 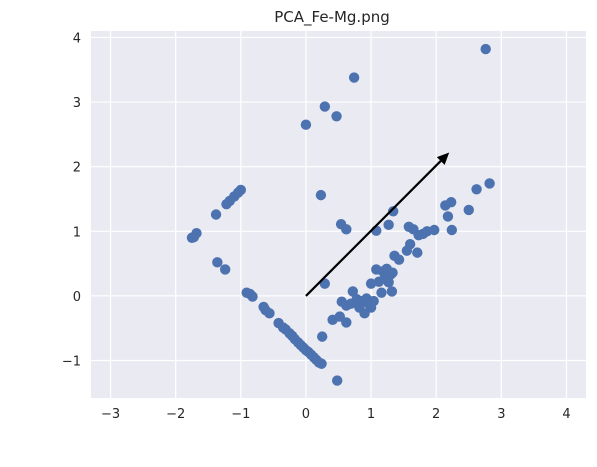 What do you see at coordinates (77, 232) in the screenshot?
I see `y-tick-label: 1` at bounding box center [77, 232].